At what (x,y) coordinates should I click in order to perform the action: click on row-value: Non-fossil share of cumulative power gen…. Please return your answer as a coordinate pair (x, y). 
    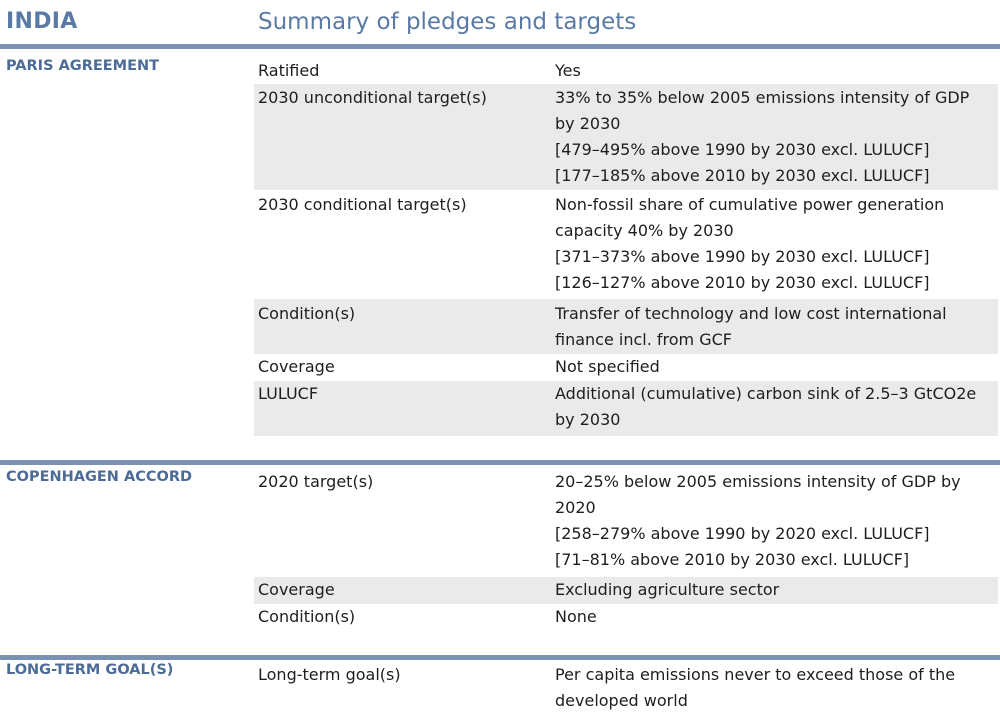
    Looking at the image, I should click on (770, 244).